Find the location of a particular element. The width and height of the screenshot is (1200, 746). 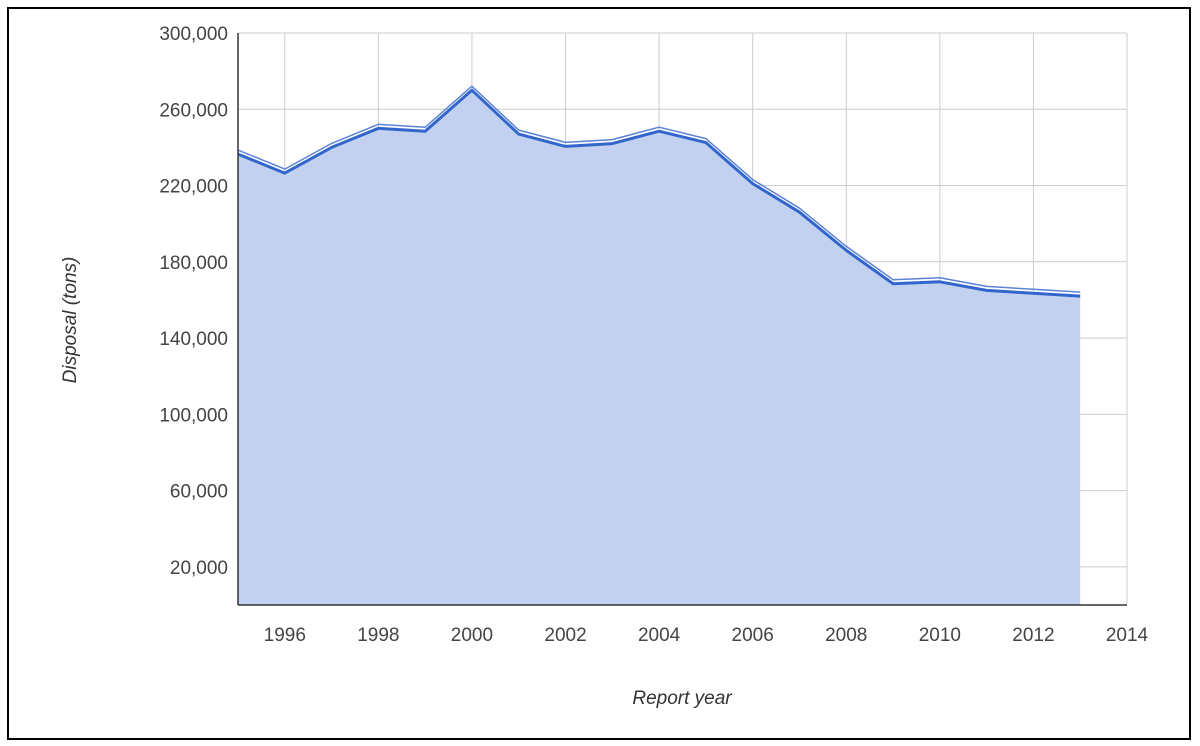

y-tick-label: 260,000 is located at coordinates (193, 110).